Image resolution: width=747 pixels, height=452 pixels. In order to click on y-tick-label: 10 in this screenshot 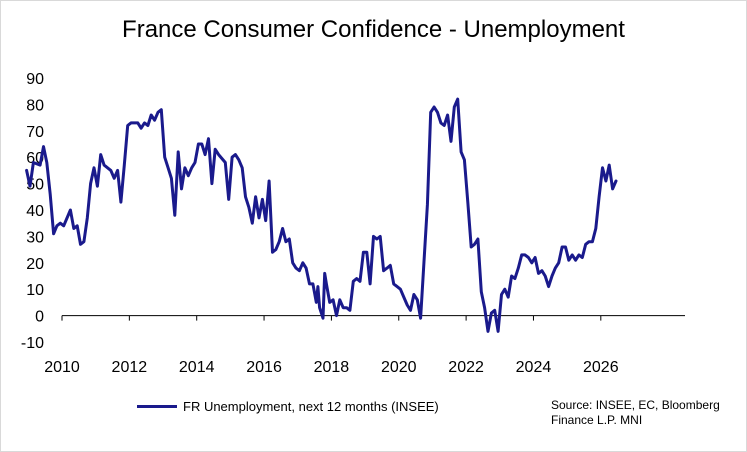, I will do `click(35, 290)`.